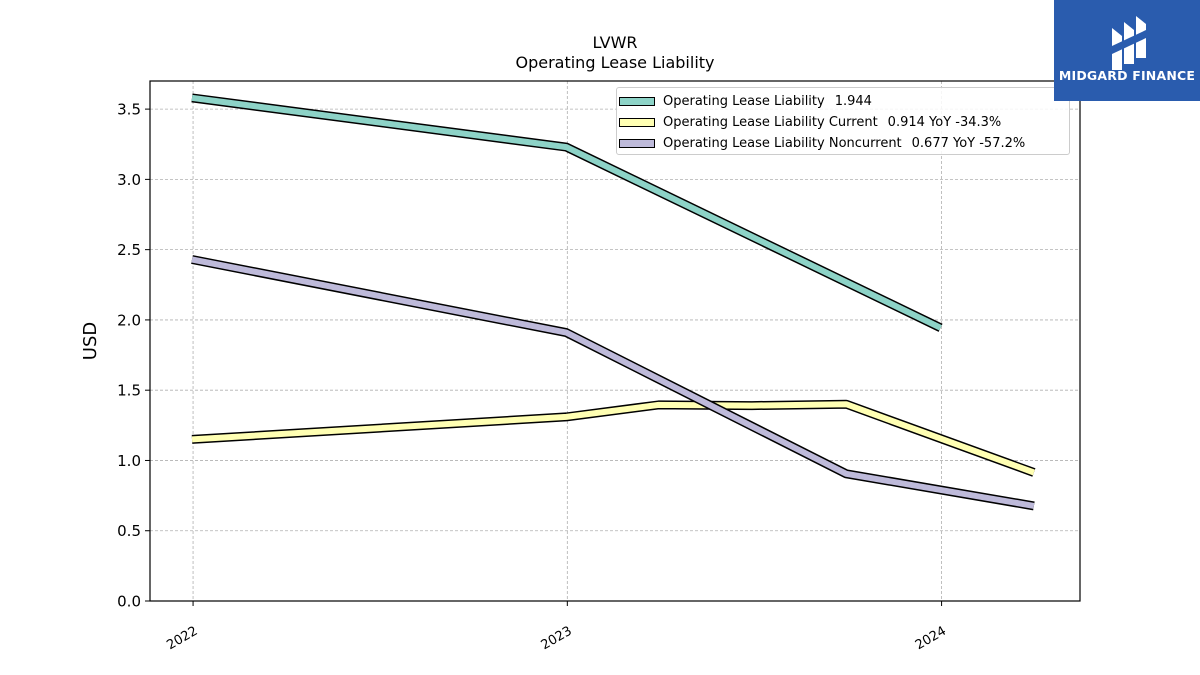  What do you see at coordinates (782, 143) in the screenshot?
I see `legend-label: Operating Lease Liability Noncurrent` at bounding box center [782, 143].